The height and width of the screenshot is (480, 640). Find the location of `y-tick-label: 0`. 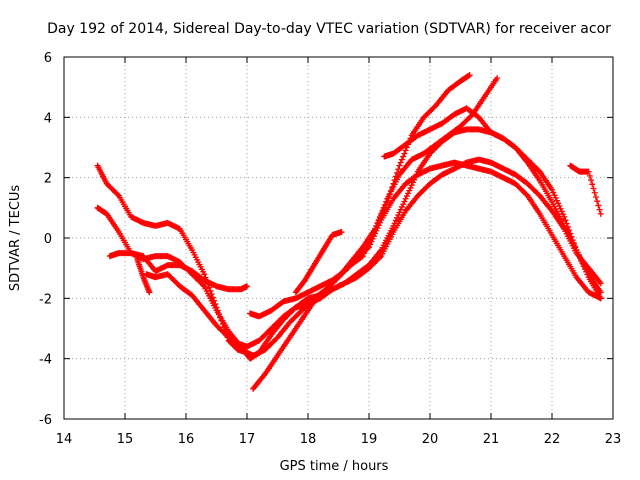

y-tick-label: 0 is located at coordinates (48, 239).